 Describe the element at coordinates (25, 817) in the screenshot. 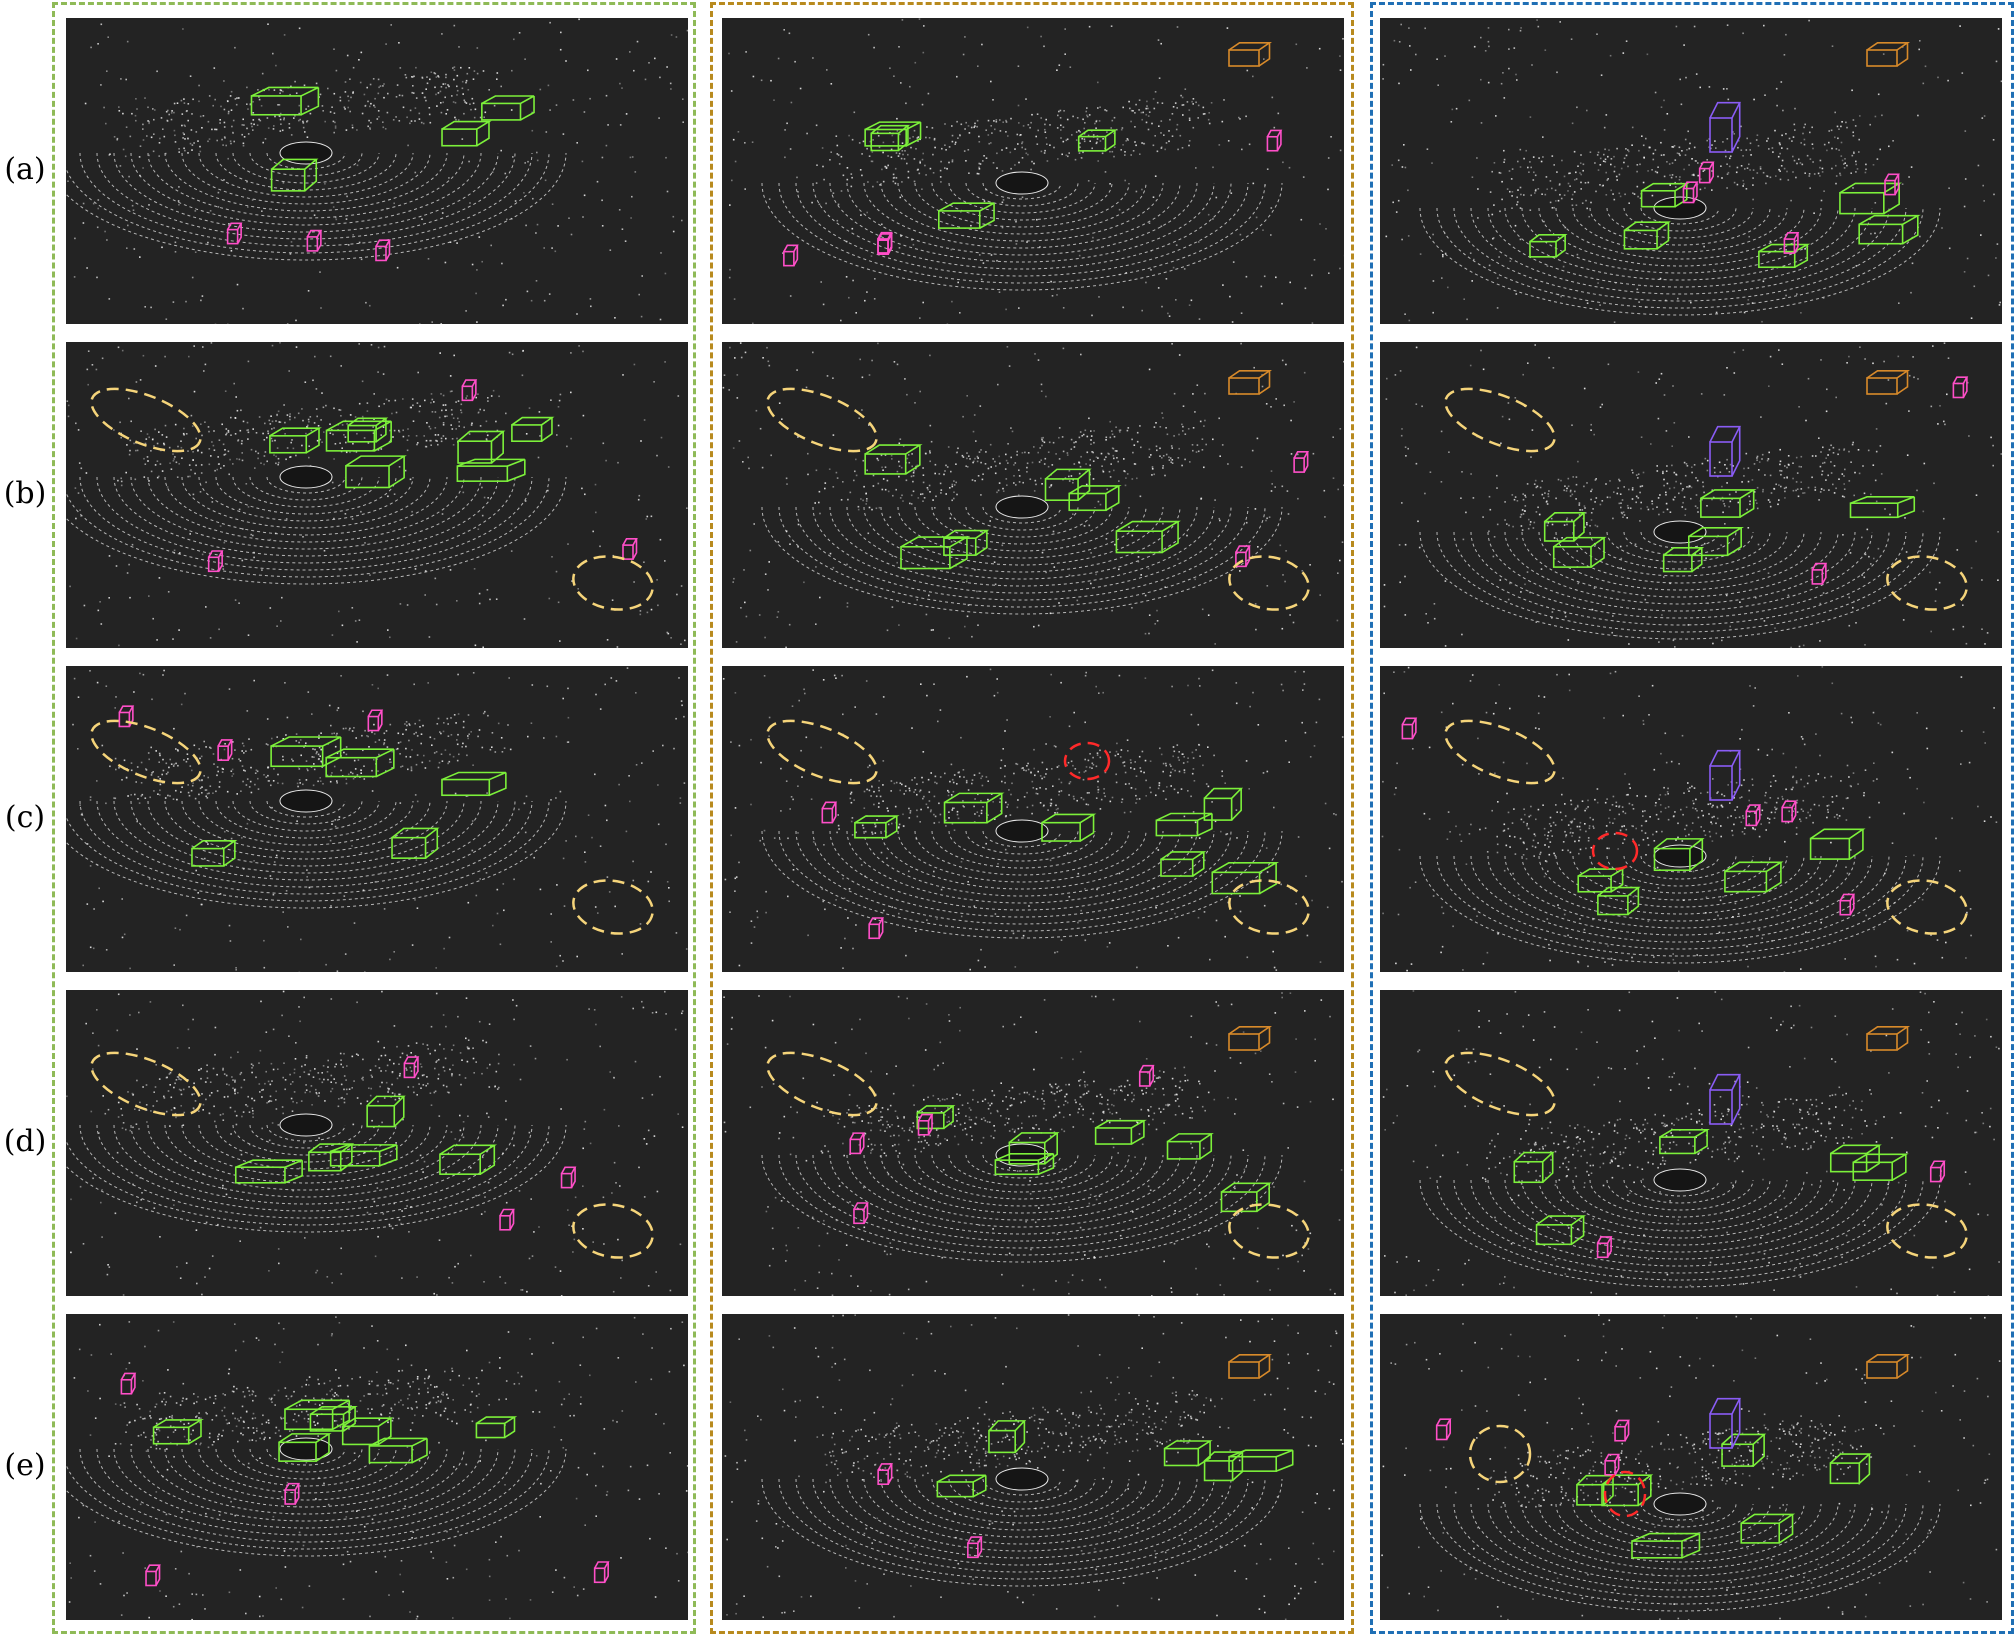

I see `row-label-c: (c)` at that location.